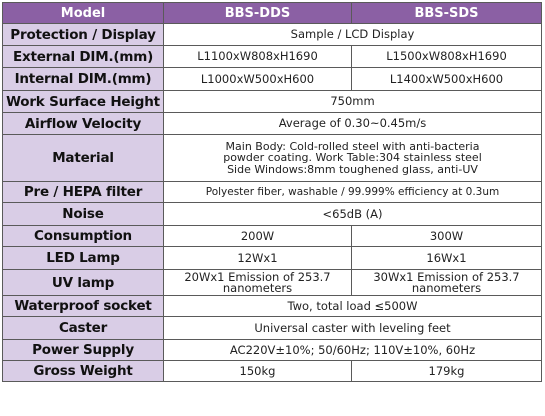 The height and width of the screenshot is (416, 545). Describe the element at coordinates (83, 123) in the screenshot. I see `row-label: Airflow Velocity` at that location.